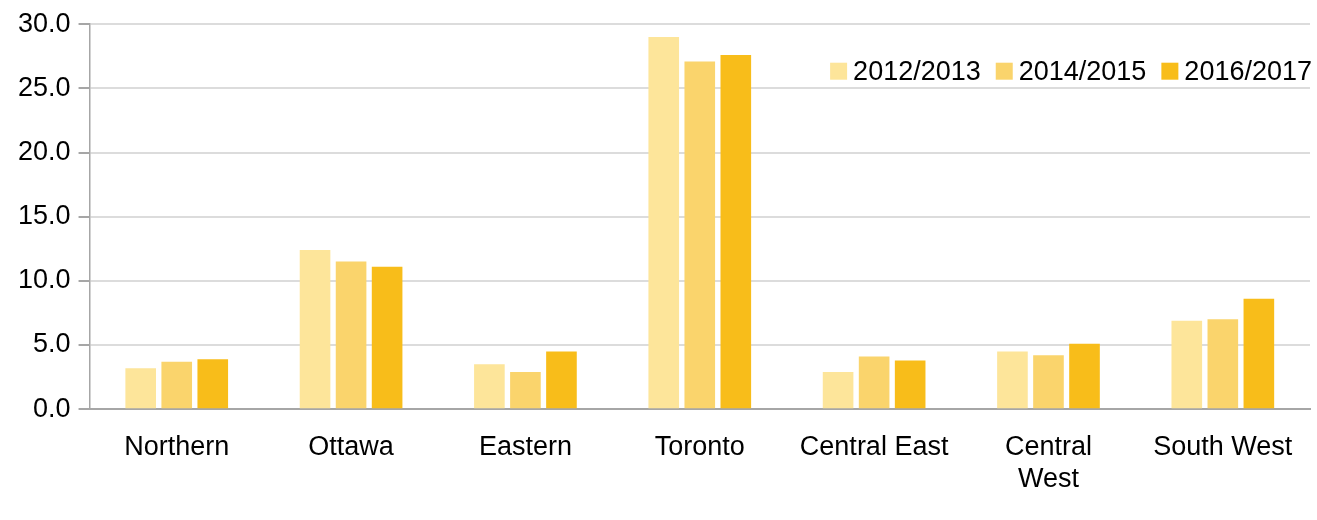  What do you see at coordinates (1048, 462) in the screenshot?
I see `x-tick-label: Central West` at bounding box center [1048, 462].